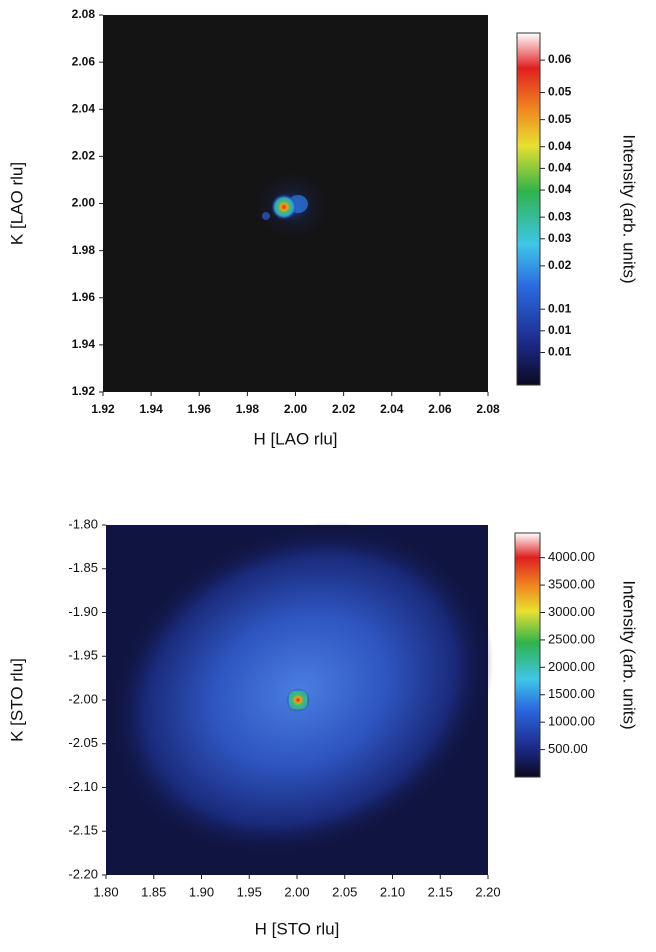  I want to click on x-axis-label: H [LAO rlu], so click(295, 438).